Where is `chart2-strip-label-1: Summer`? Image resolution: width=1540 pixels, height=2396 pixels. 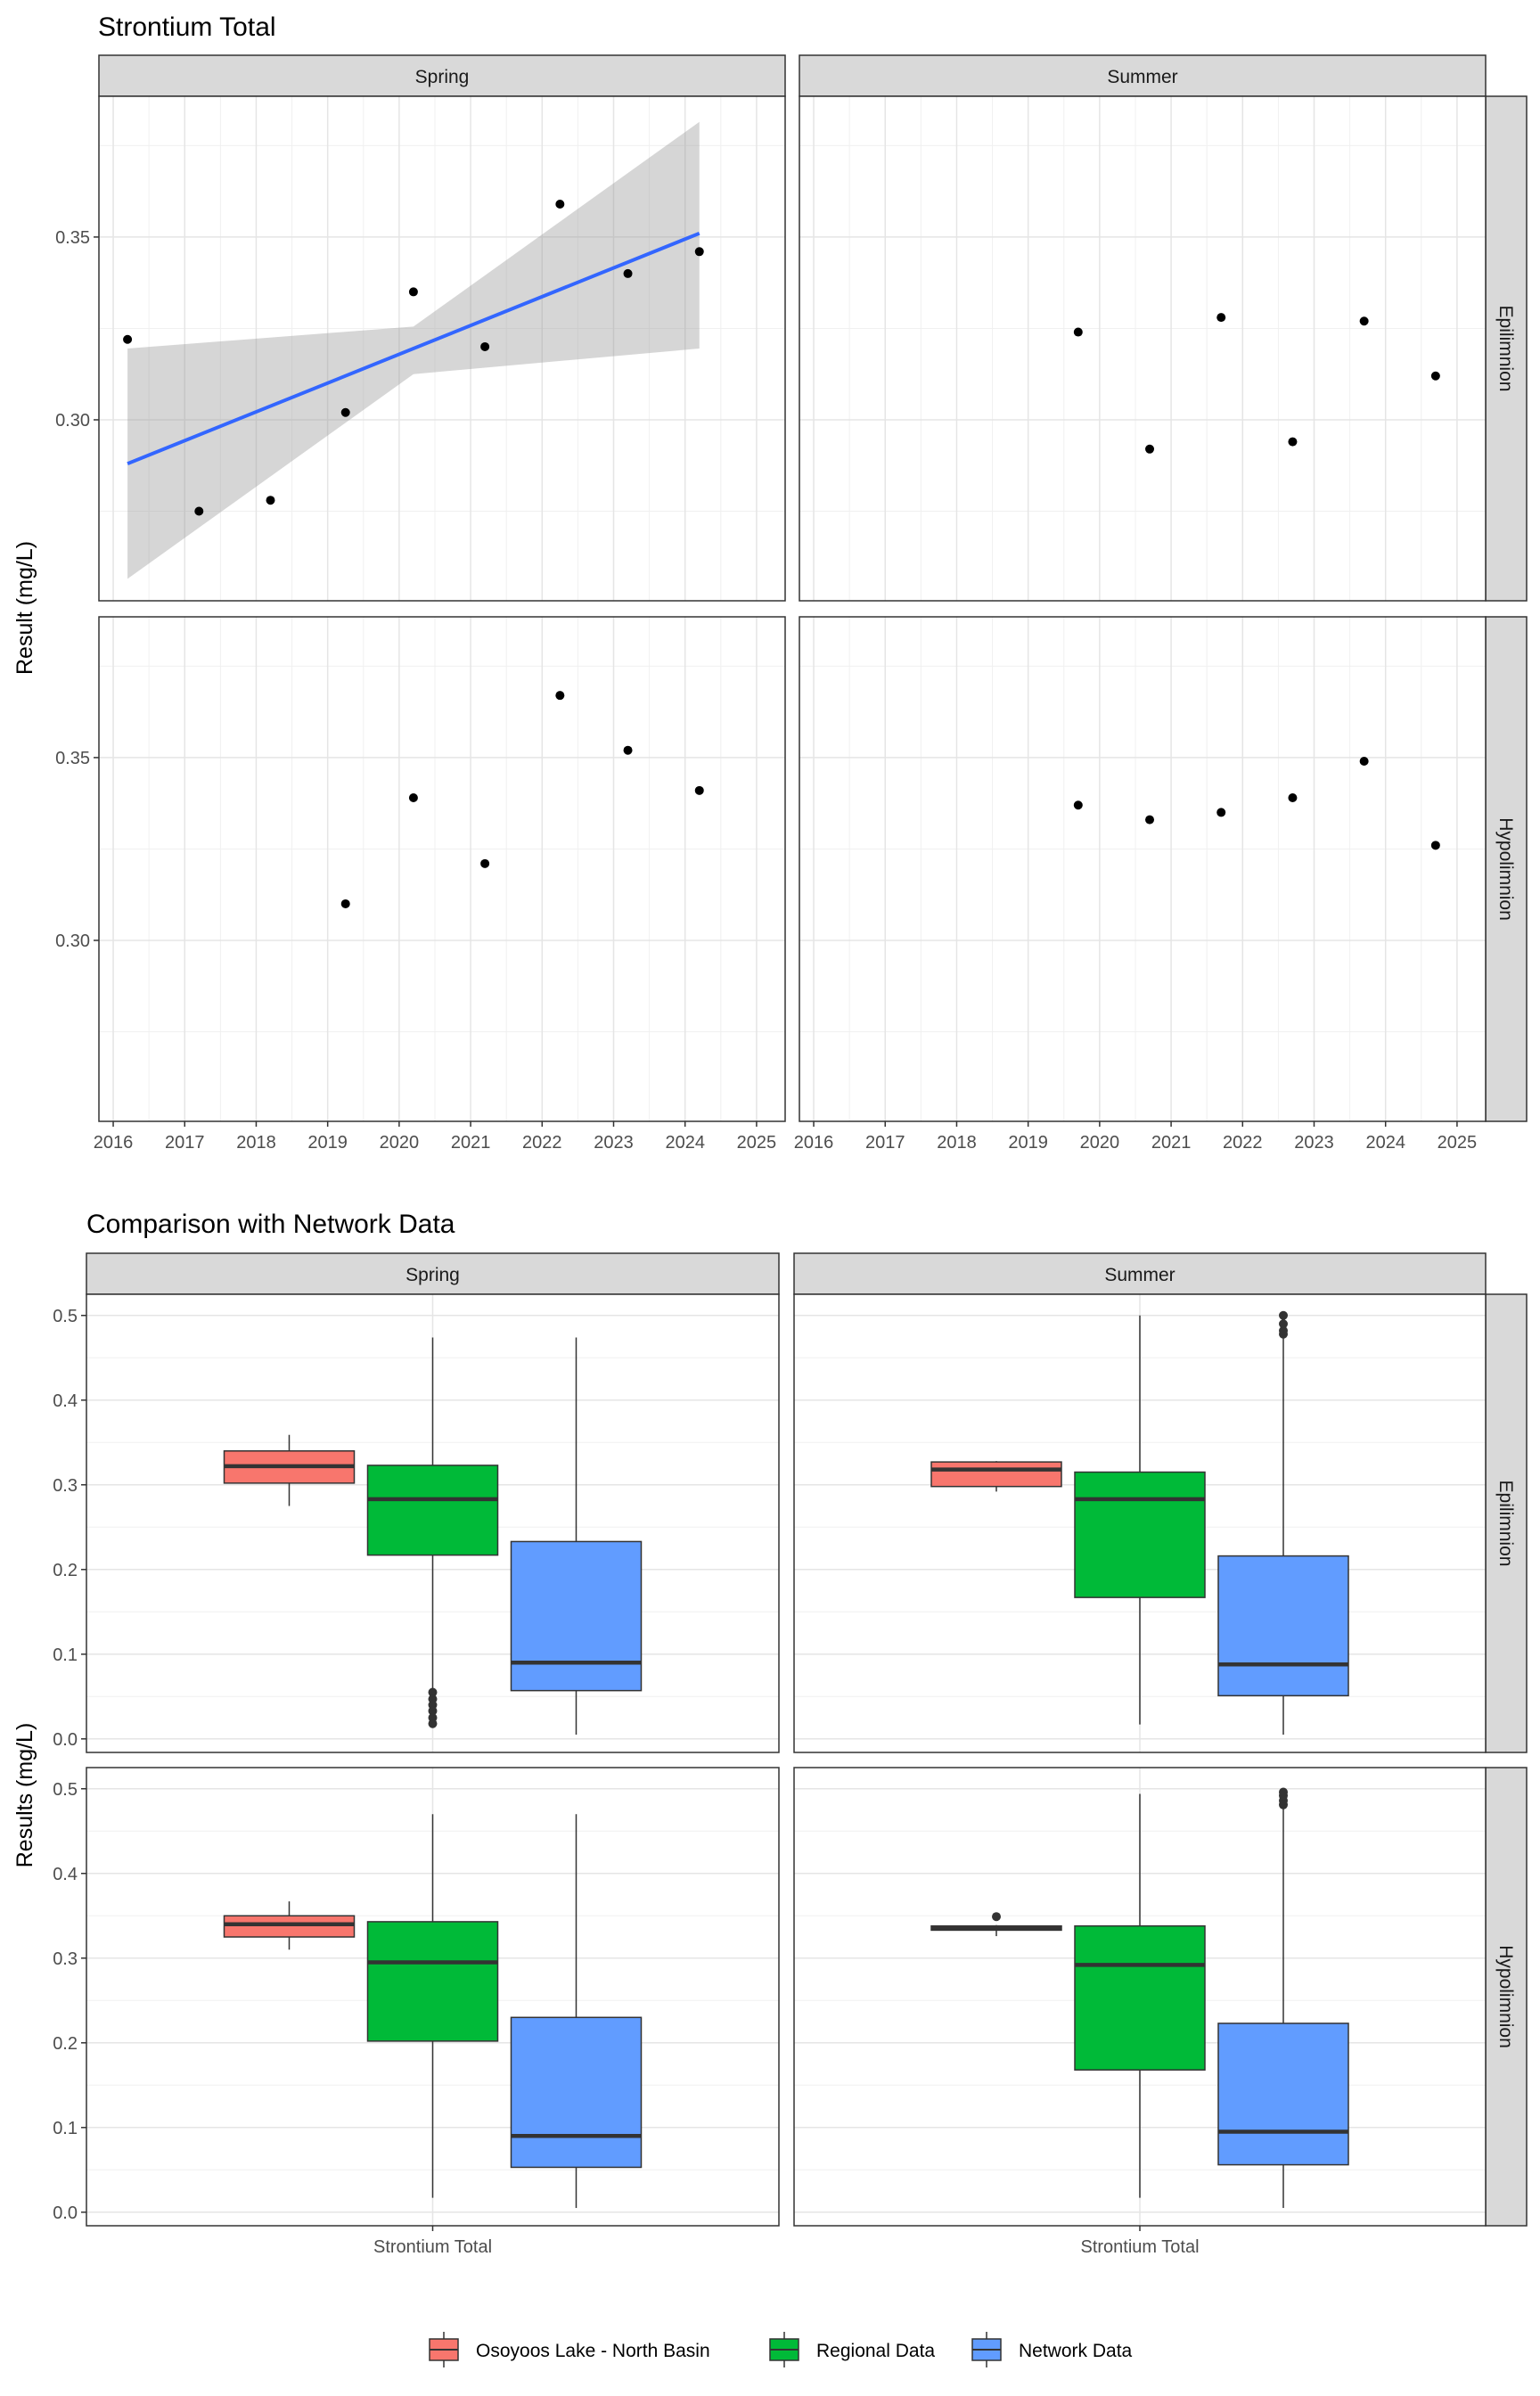
chart2-strip-label-1: Summer is located at coordinates (1139, 1275).